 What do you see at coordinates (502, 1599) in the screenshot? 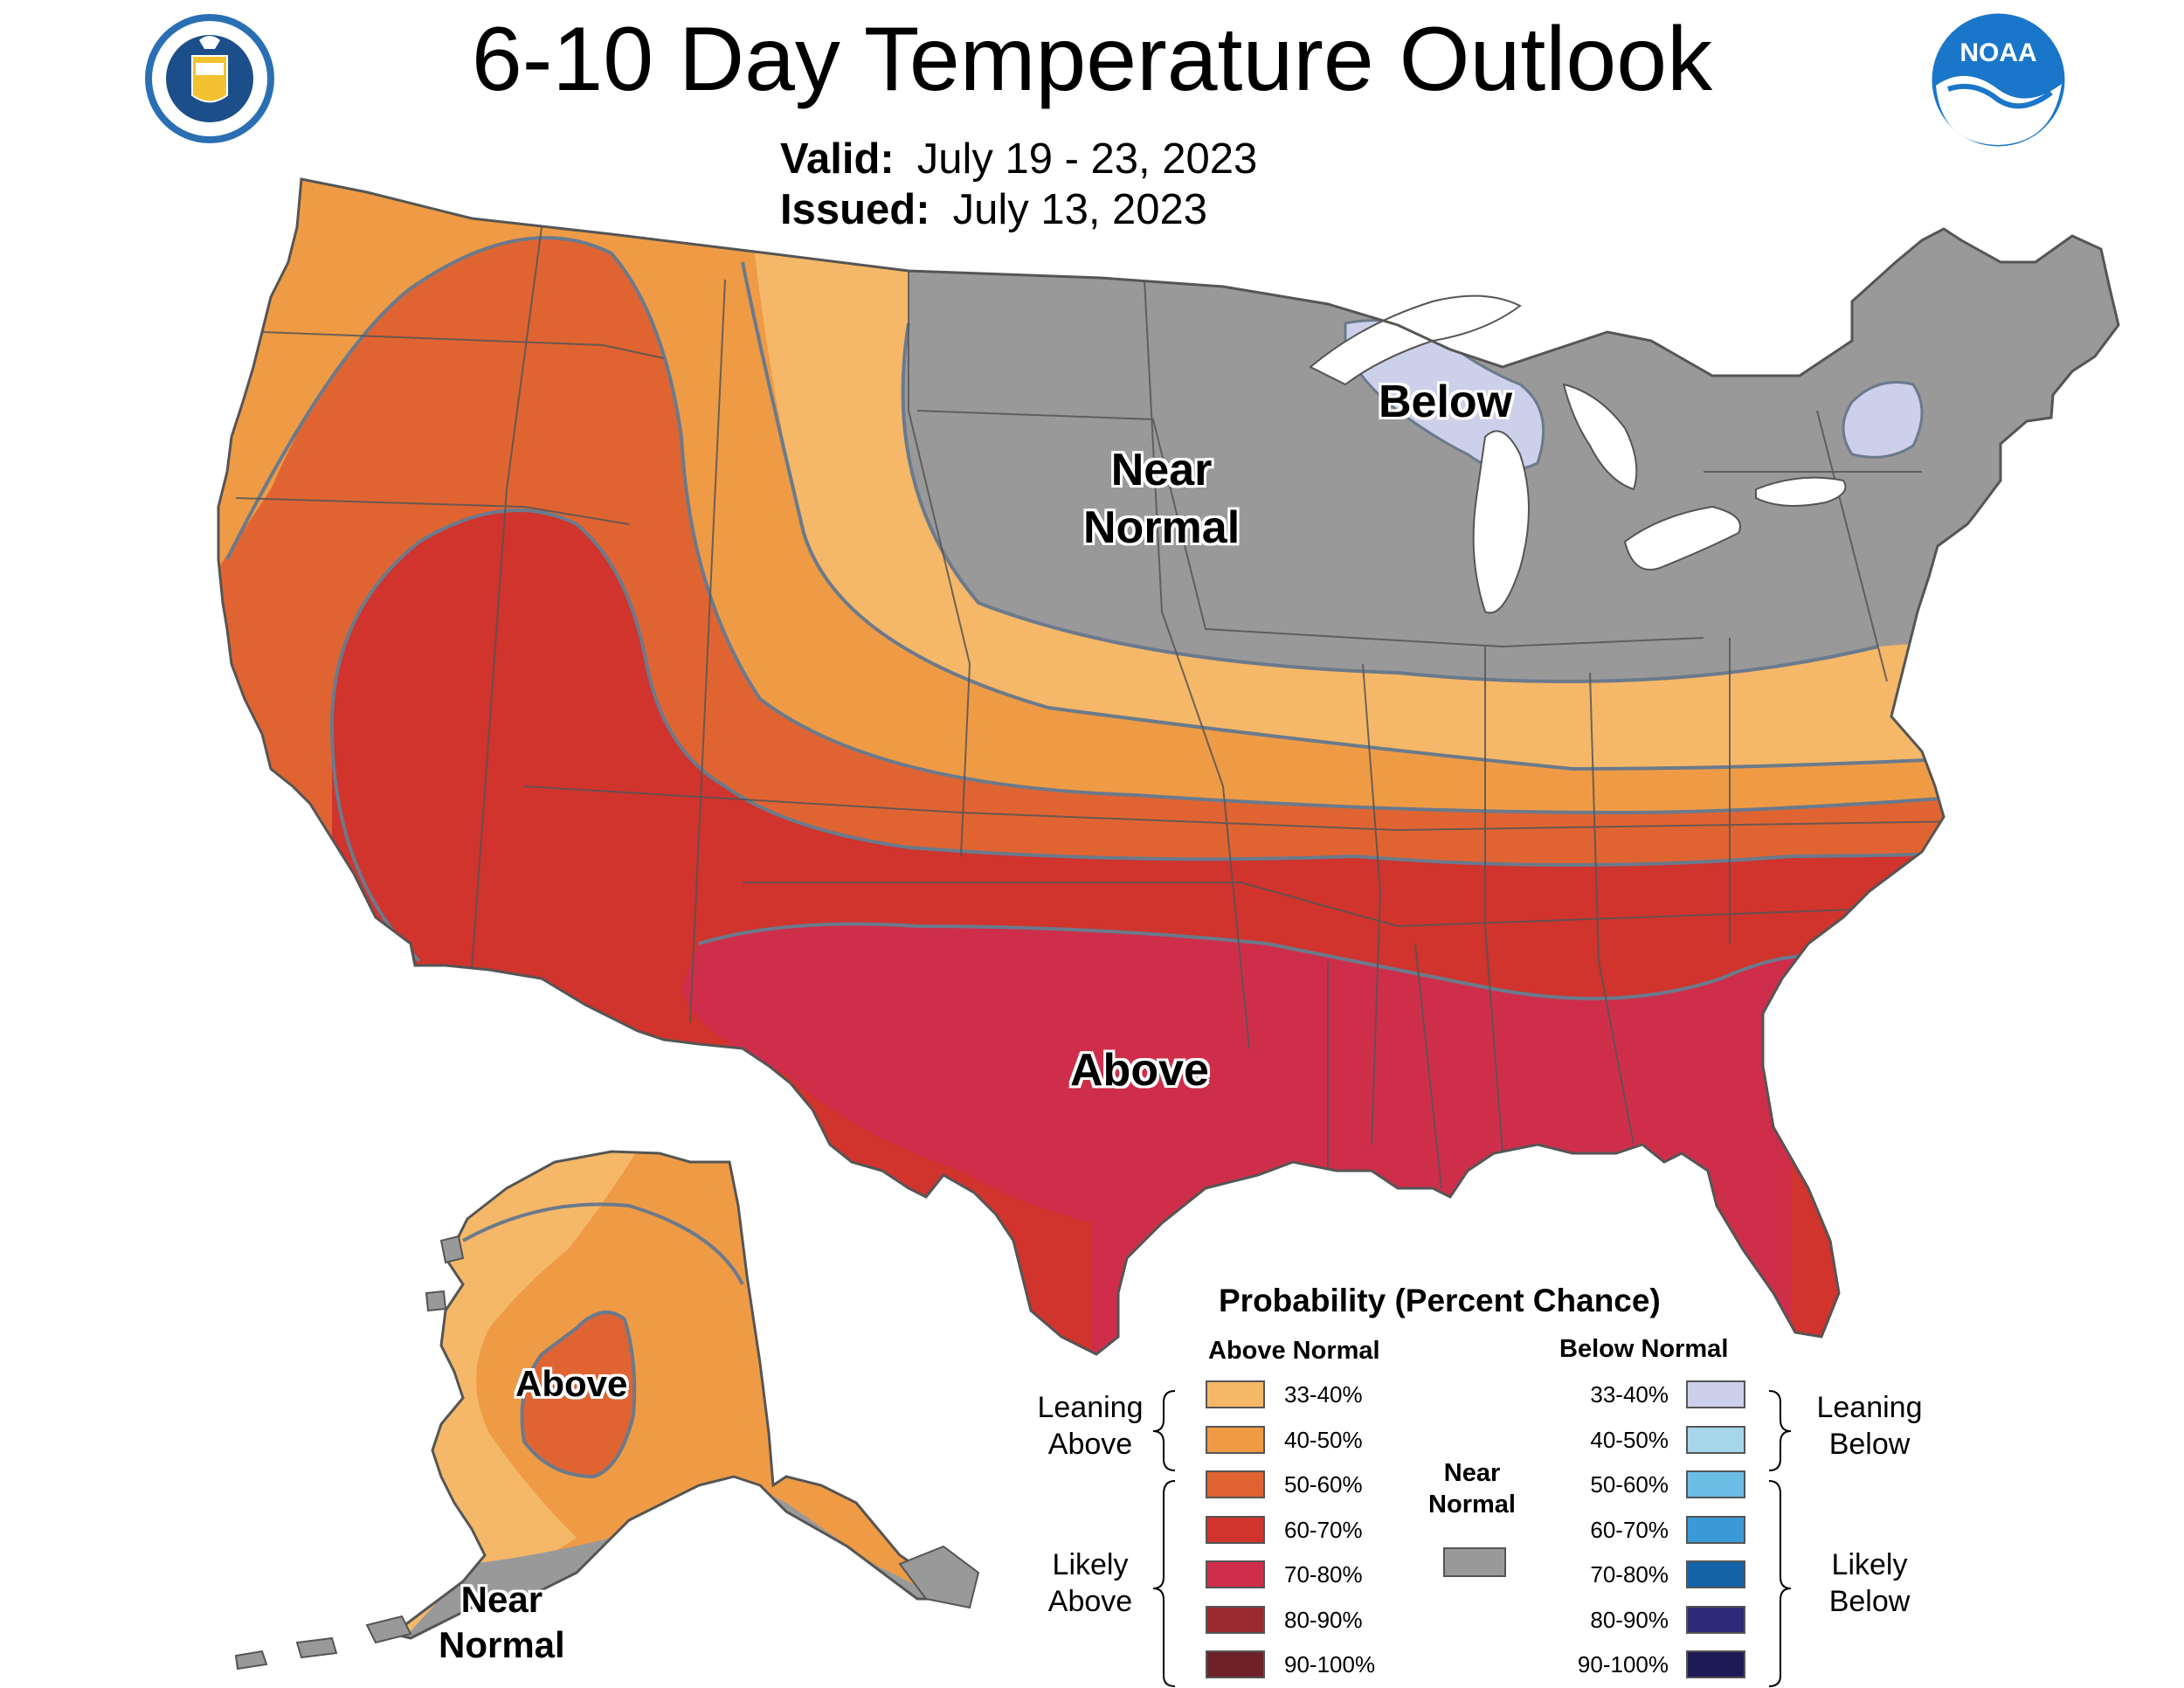
I see `alaska-near-normal-line1: Near` at bounding box center [502, 1599].